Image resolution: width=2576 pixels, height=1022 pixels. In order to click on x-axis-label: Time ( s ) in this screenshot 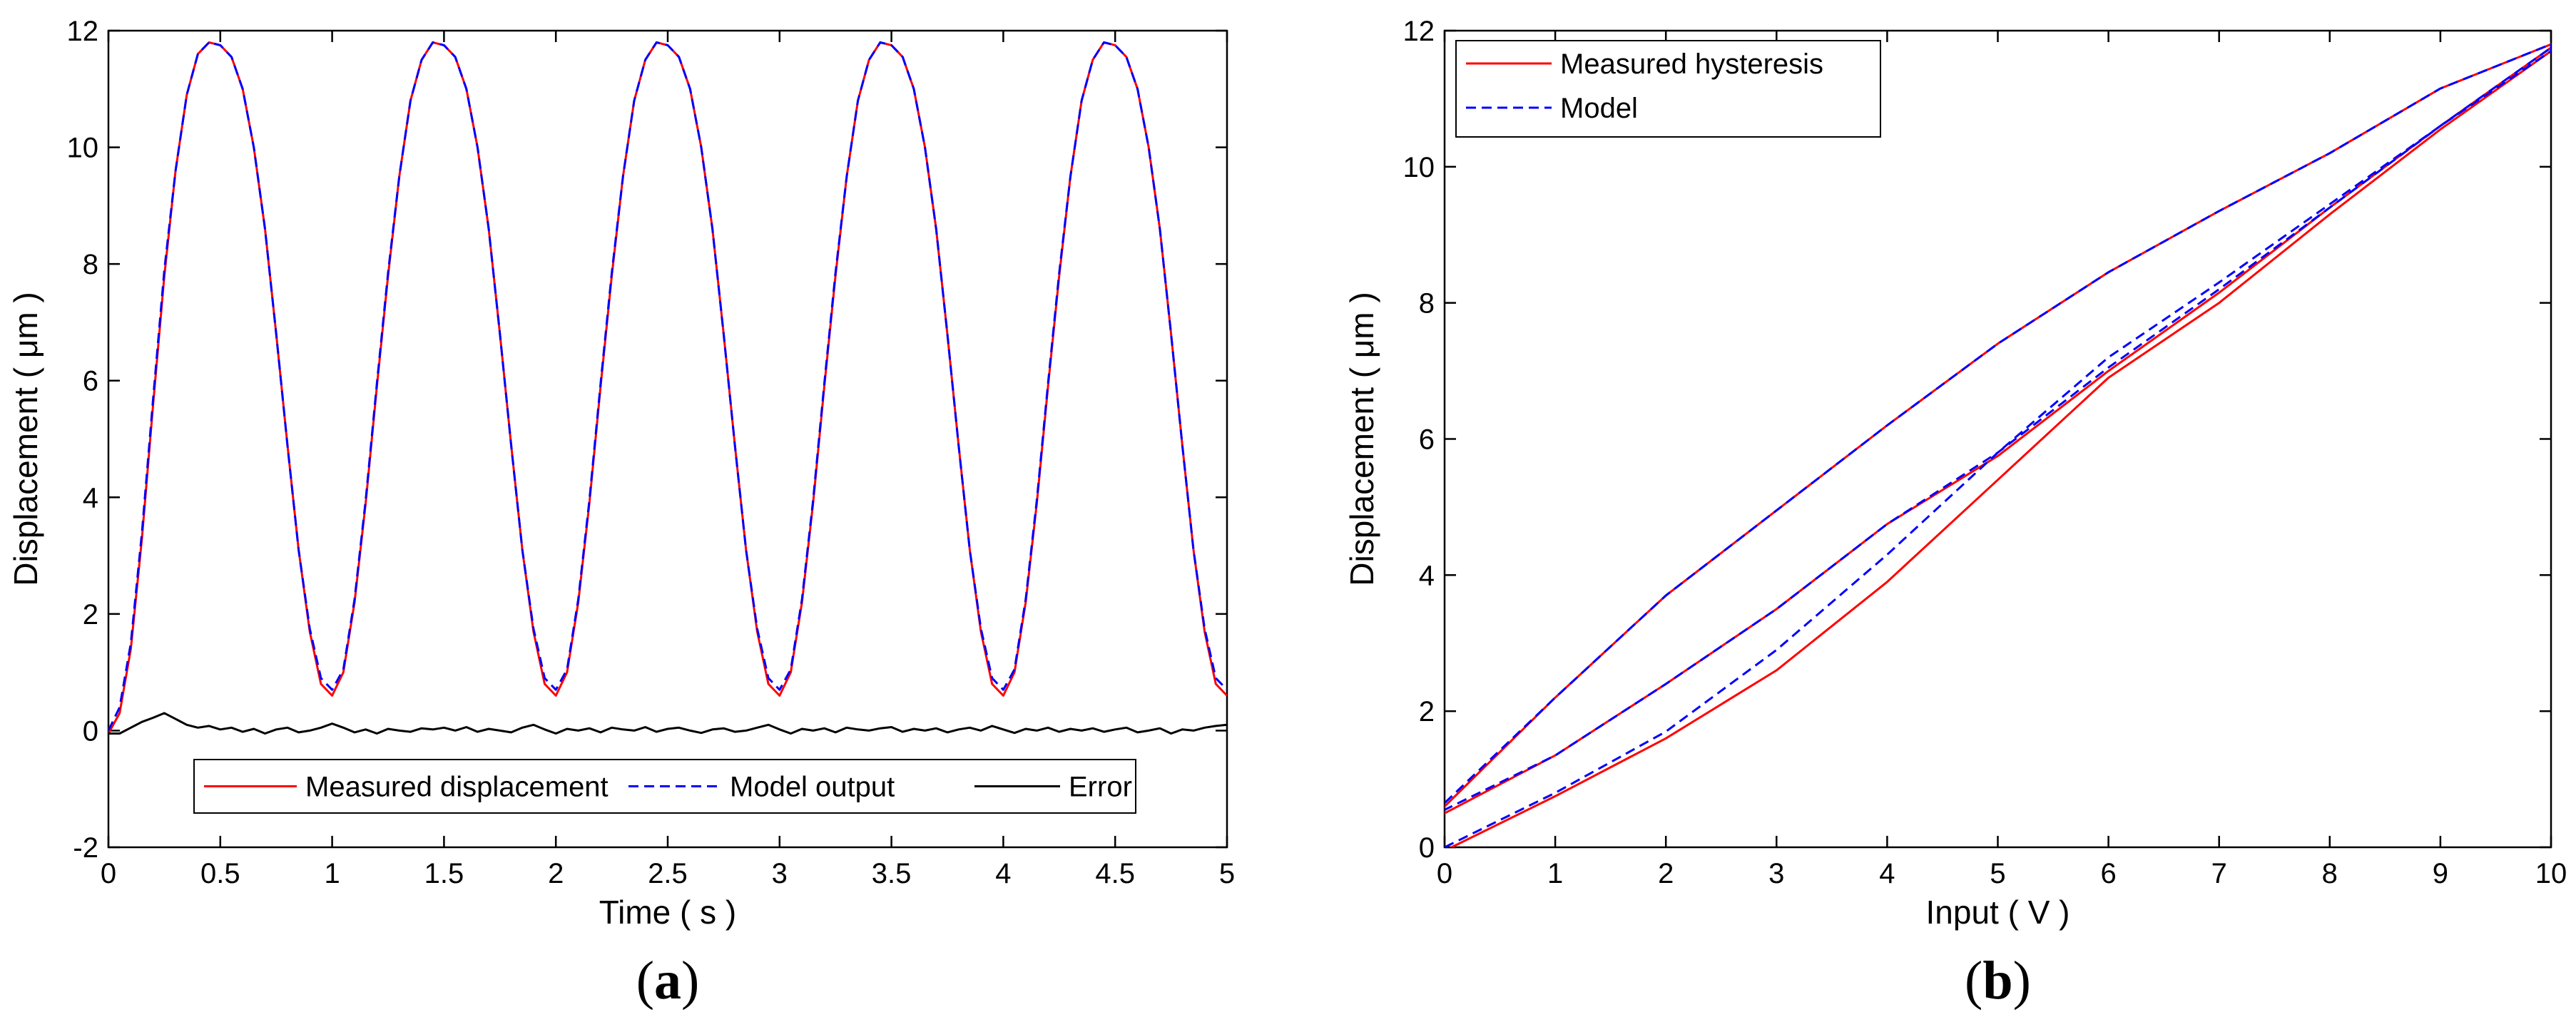, I will do `click(668, 912)`.